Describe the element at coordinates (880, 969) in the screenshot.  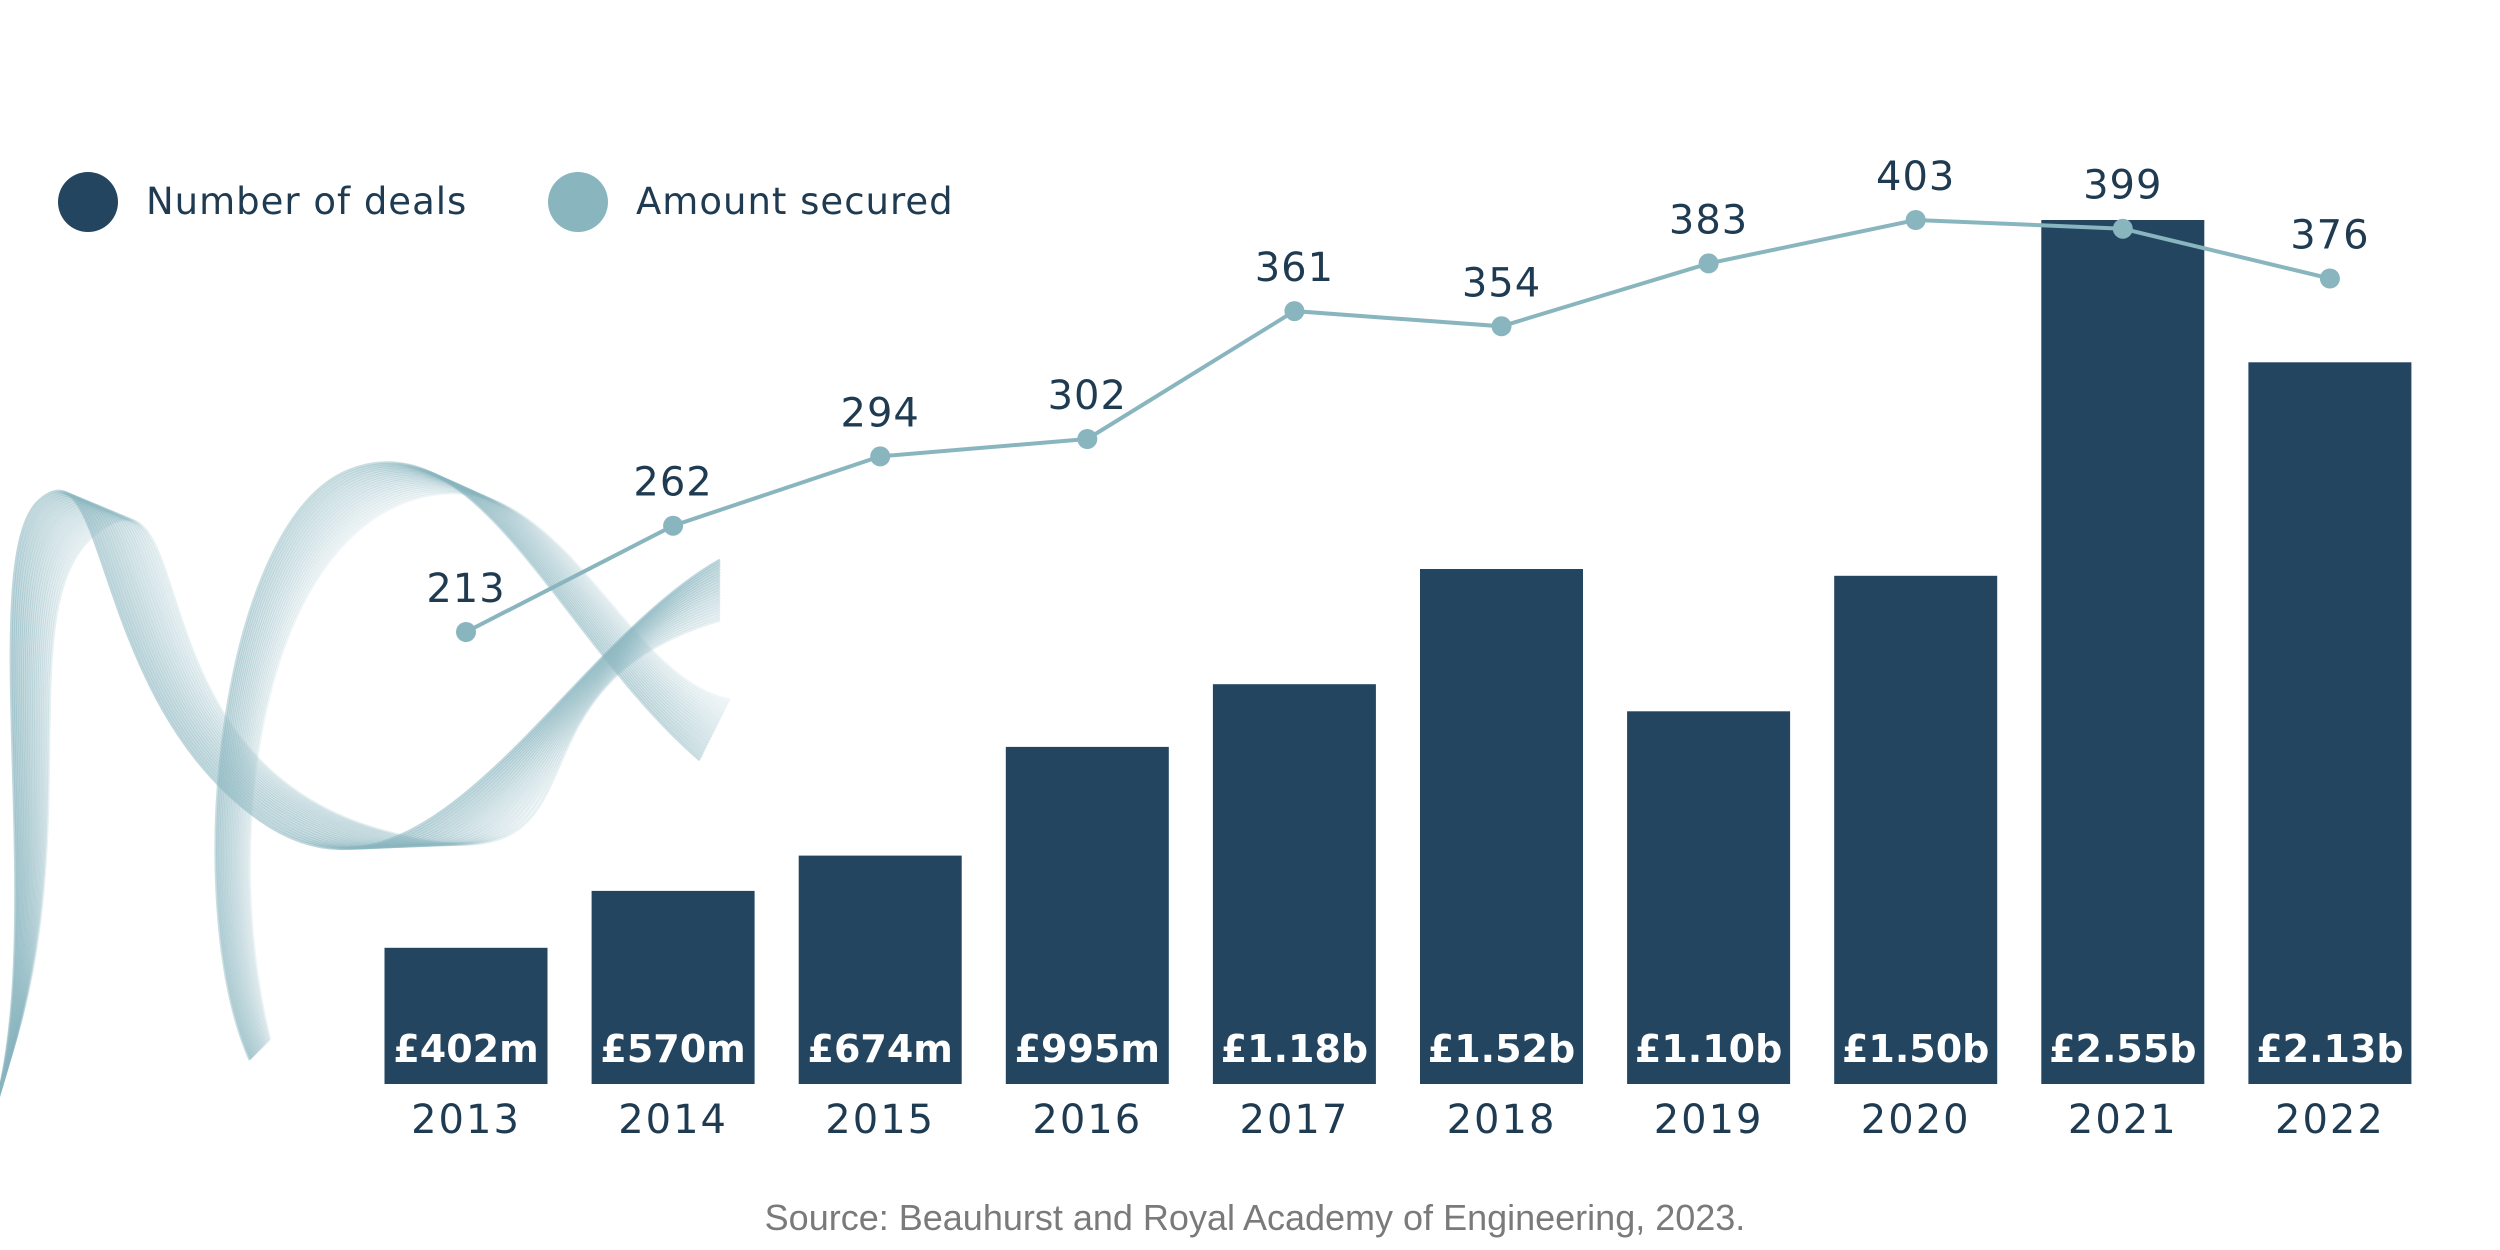
I see `bar-2015` at that location.